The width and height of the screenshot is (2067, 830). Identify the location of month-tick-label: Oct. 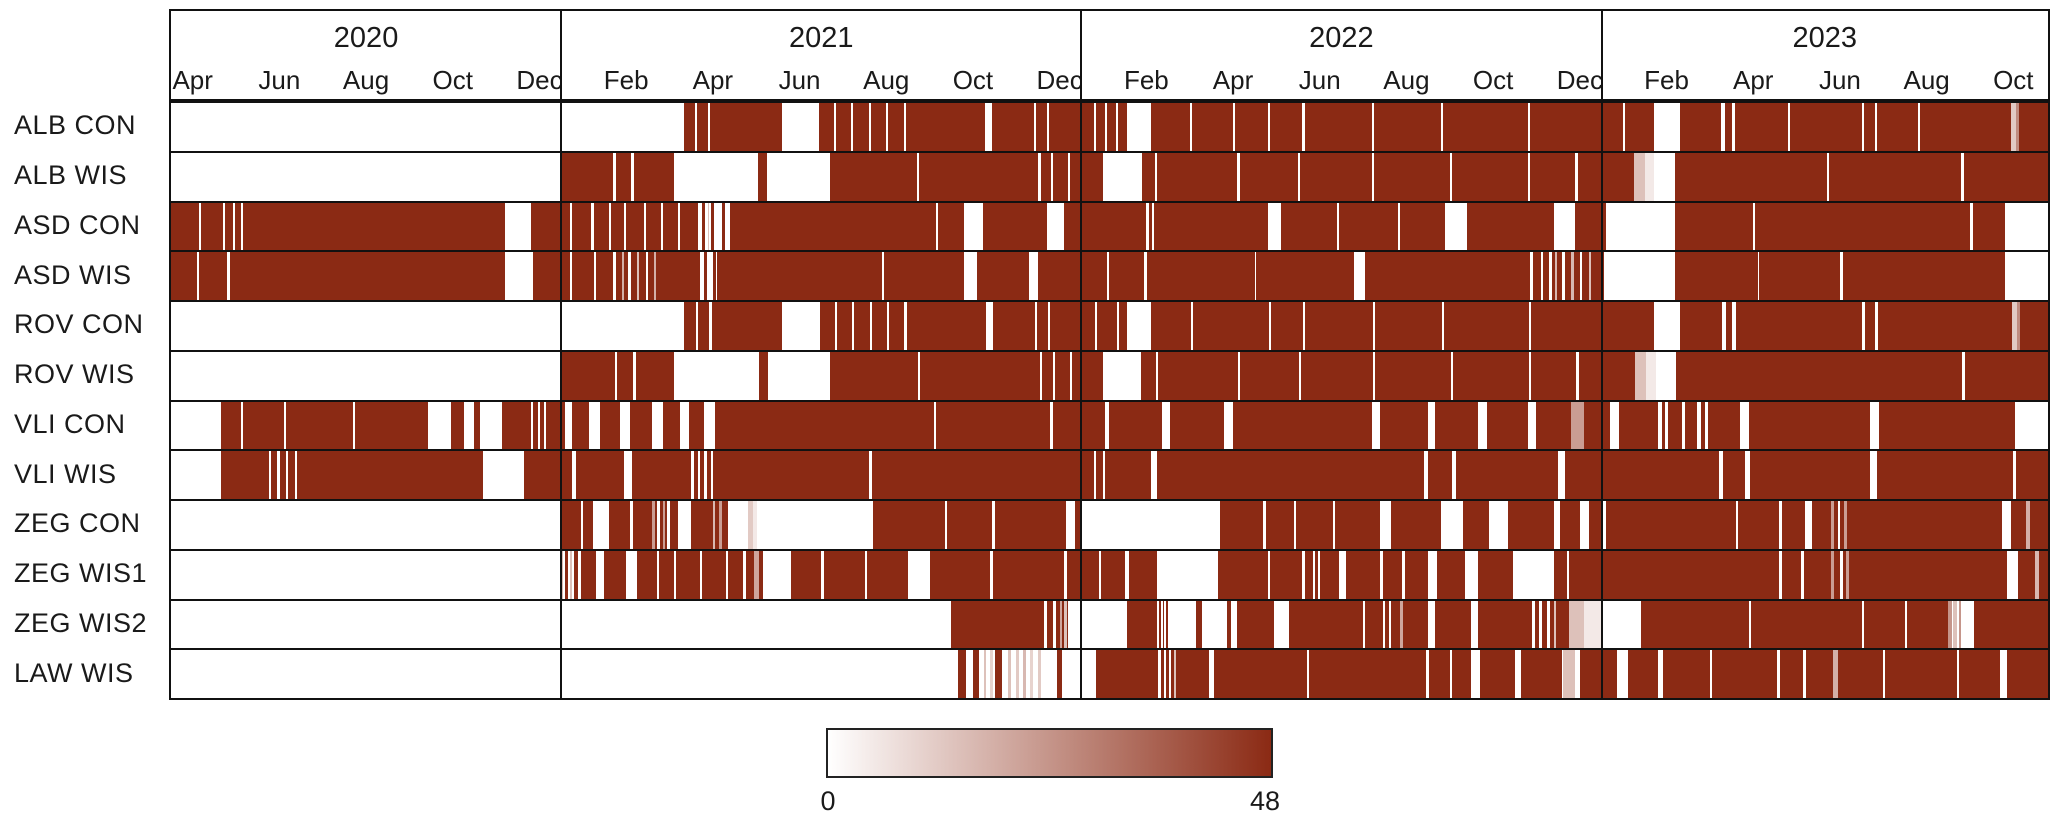
(2013, 80).